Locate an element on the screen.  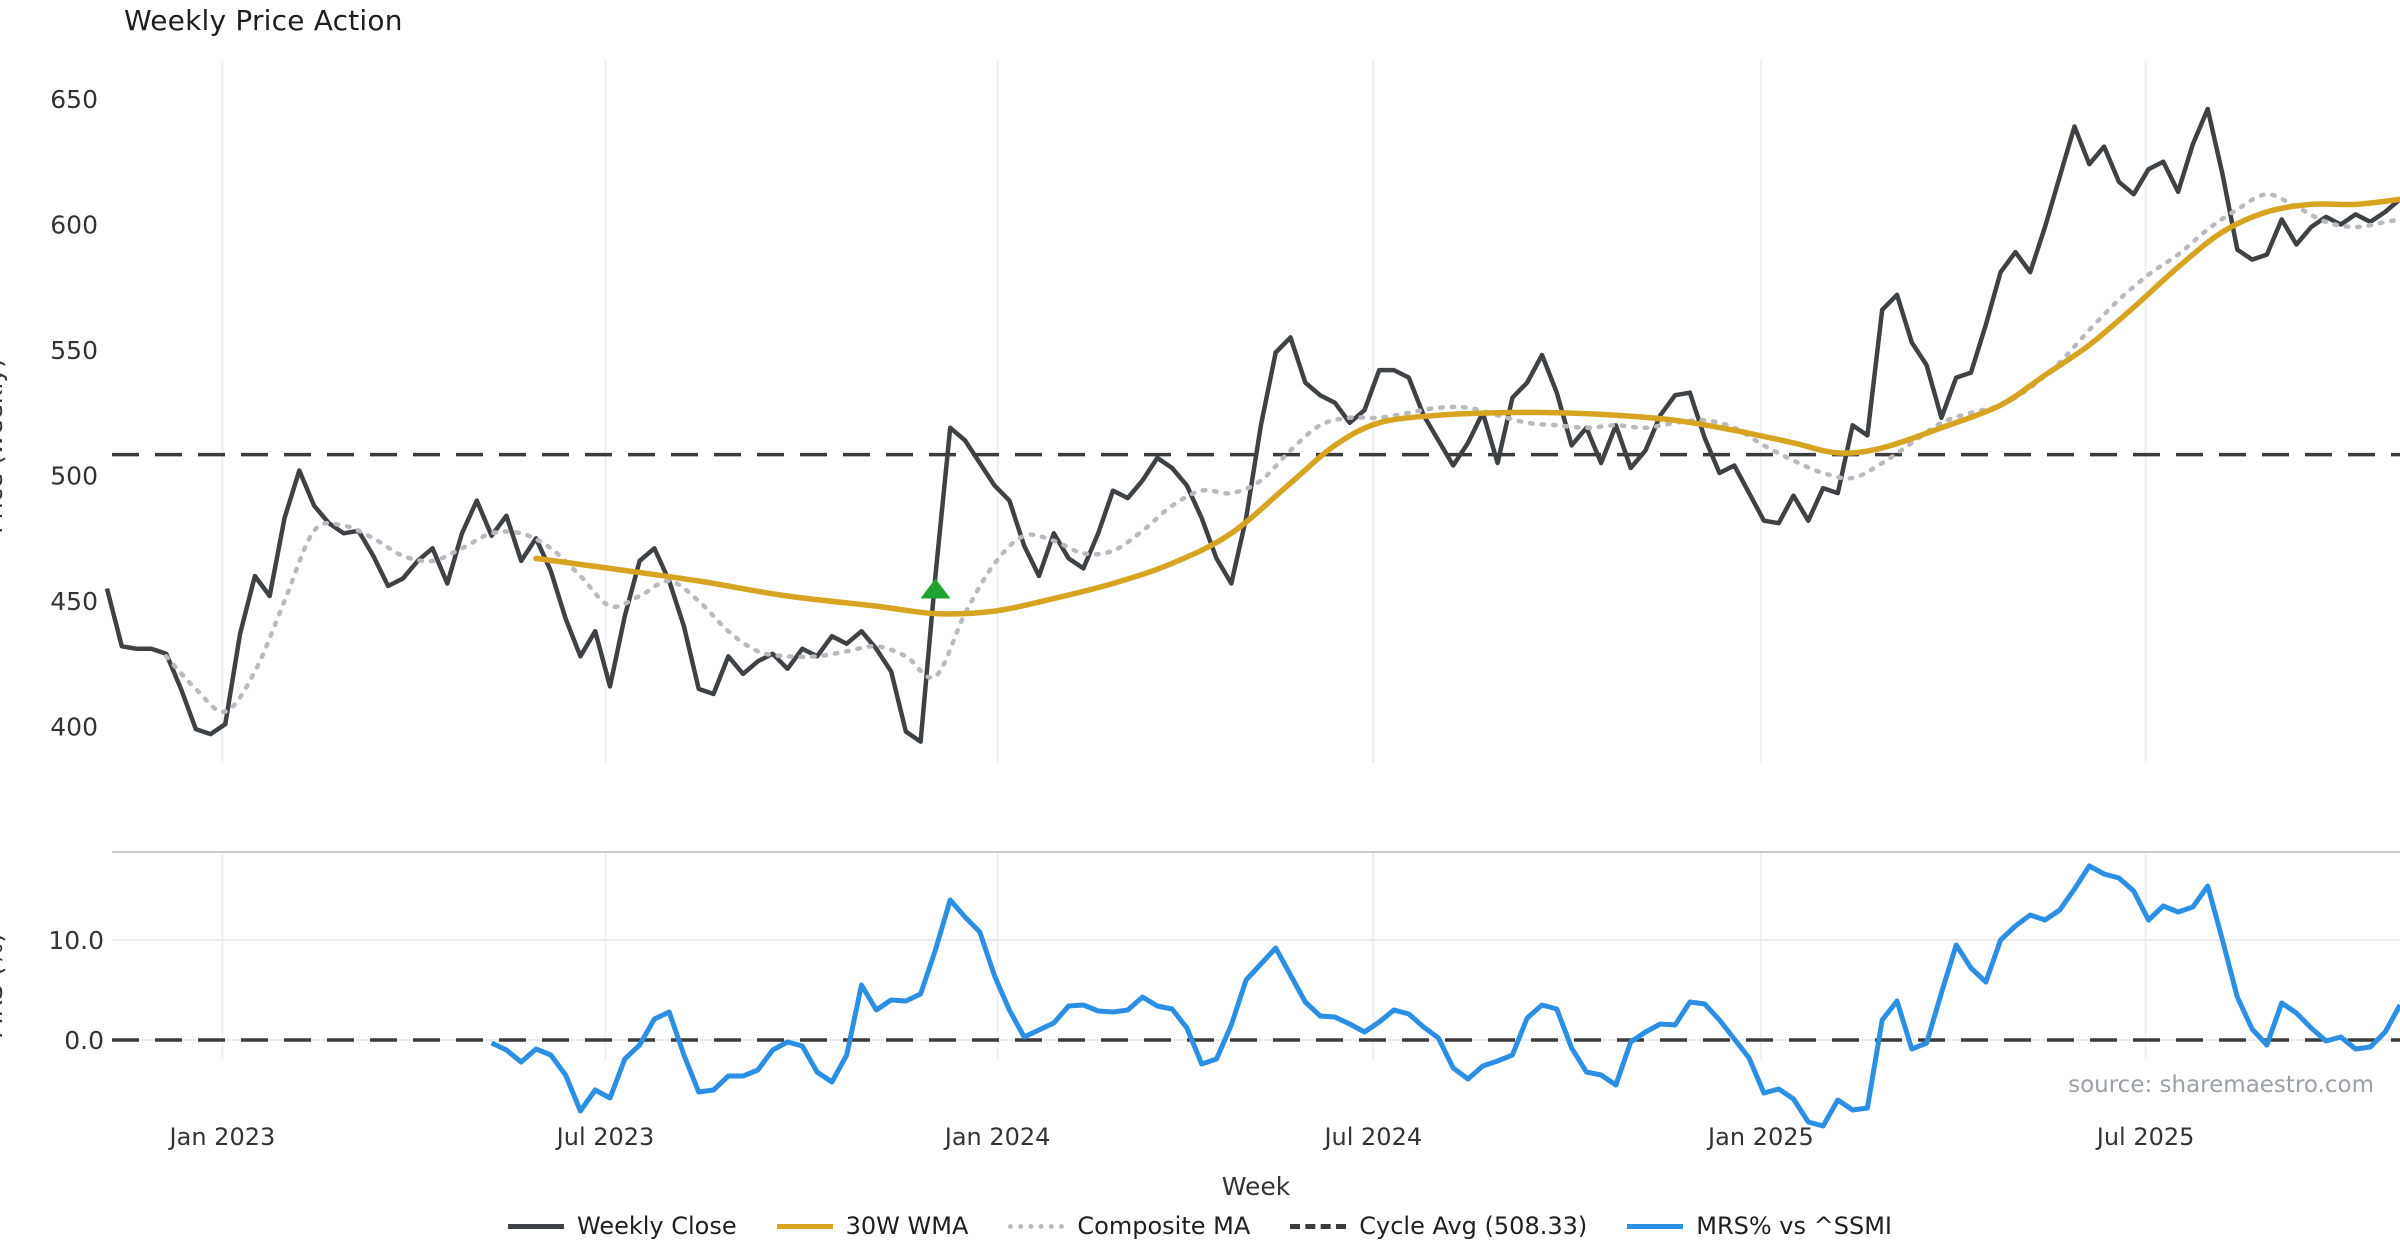
legend-item-mrs-vs-ssmi: MRS% vs ^SSMI is located at coordinates (1759, 1226).